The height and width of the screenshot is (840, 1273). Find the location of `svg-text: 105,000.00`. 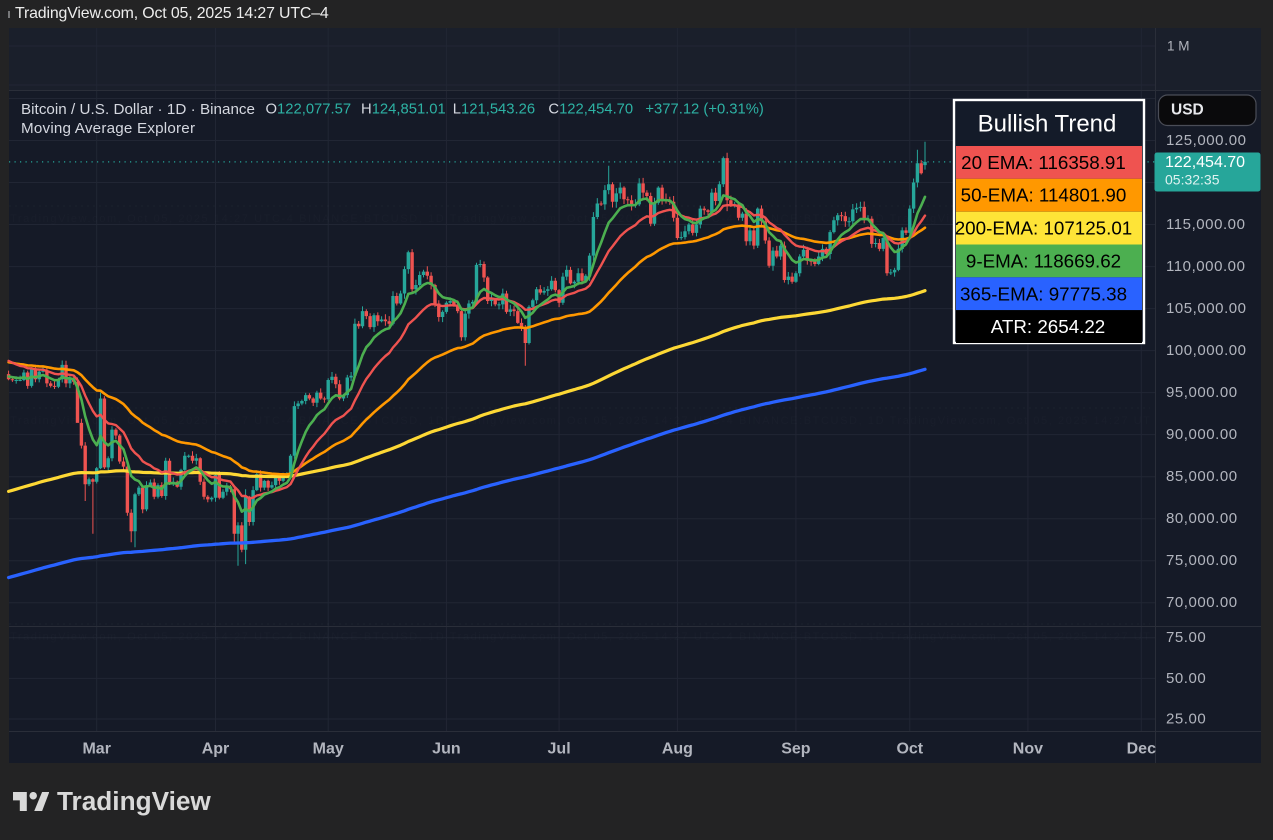

svg-text: 105,000.00 is located at coordinates (1206, 308).